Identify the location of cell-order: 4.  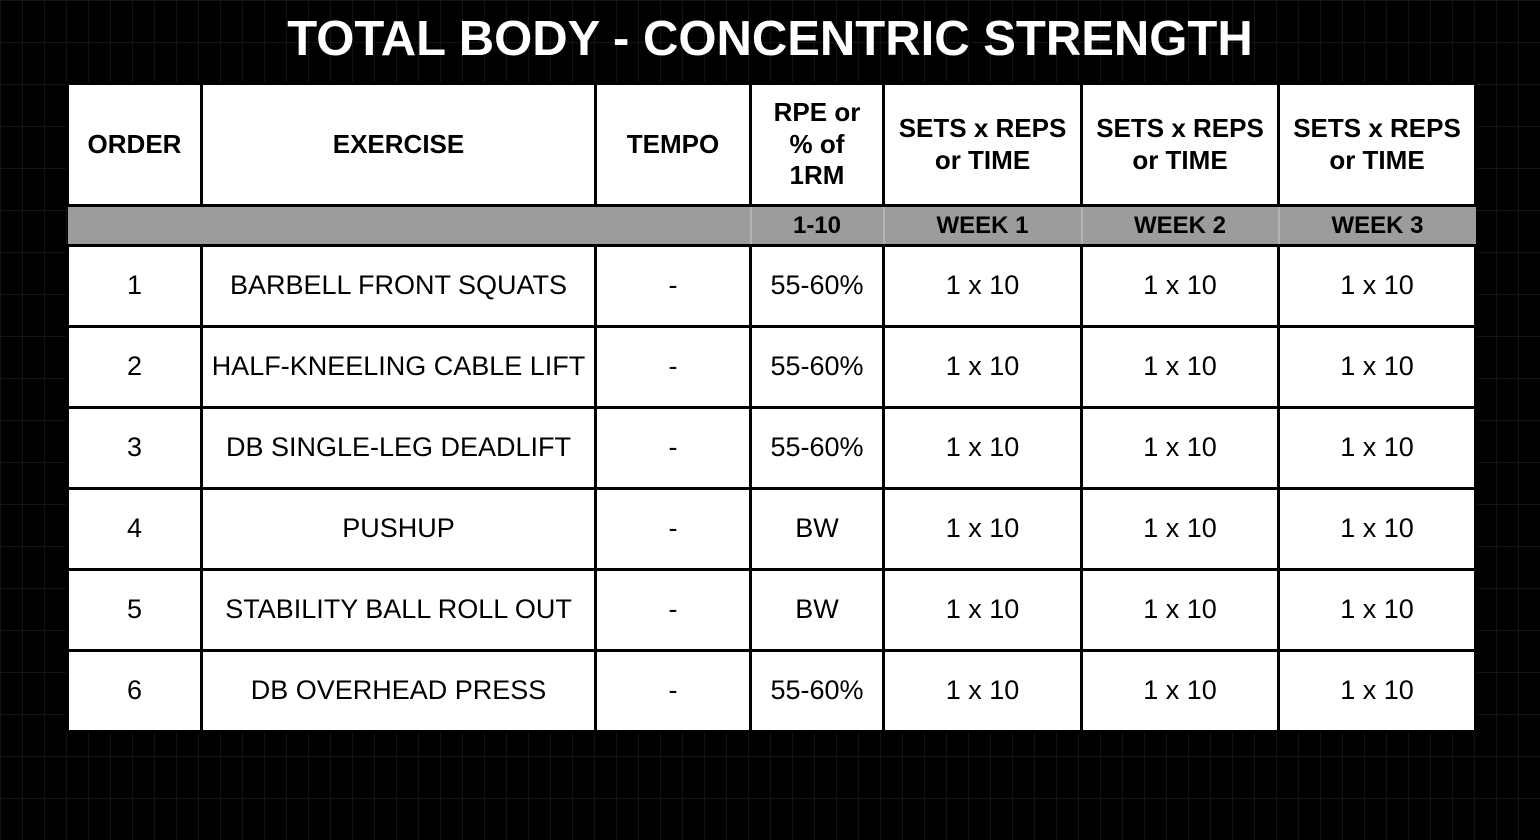
(134, 529).